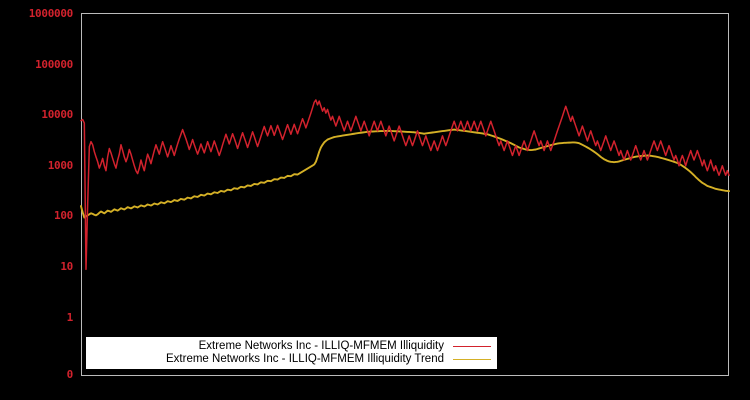 Image resolution: width=750 pixels, height=400 pixels. Describe the element at coordinates (54, 64) in the screenshot. I see `y-axis-tick-100000: 100000` at that location.